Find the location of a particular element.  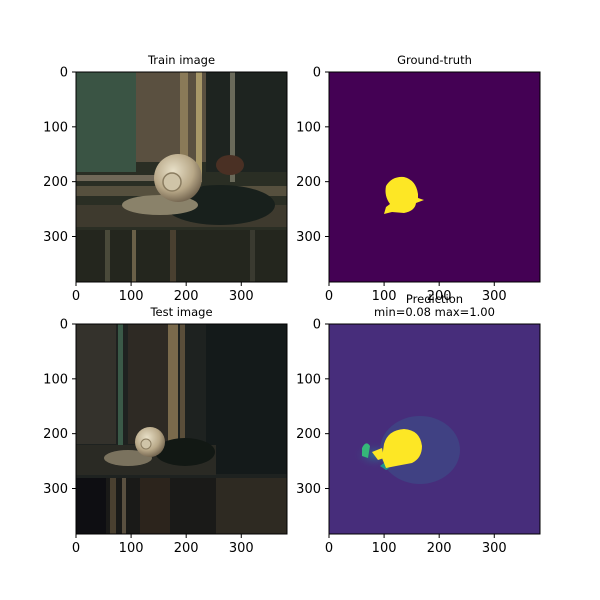

chart-title: Ground-truth is located at coordinates (434, 60).